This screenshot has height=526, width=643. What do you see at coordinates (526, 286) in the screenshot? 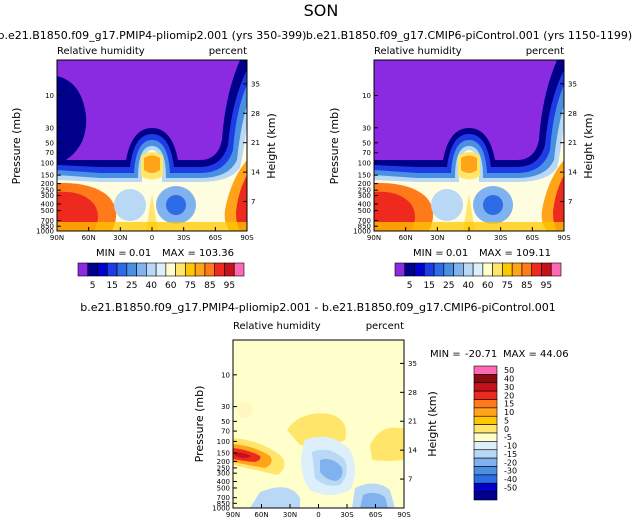
I see `panel-b-colorbar-label: 85` at bounding box center [526, 286].